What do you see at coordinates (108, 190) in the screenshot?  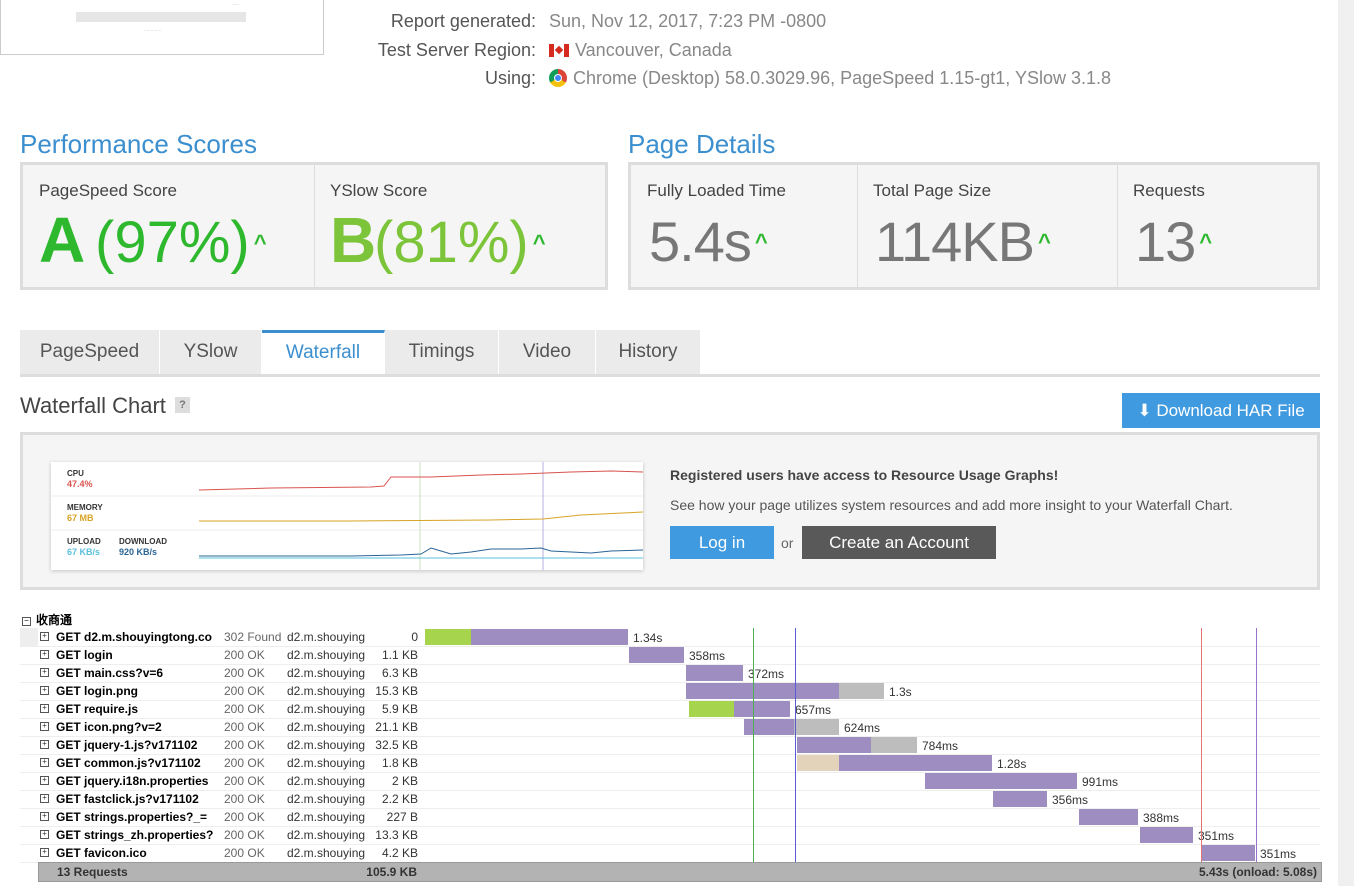 I see `pagespeed-score-label: PageSpeed Score` at bounding box center [108, 190].